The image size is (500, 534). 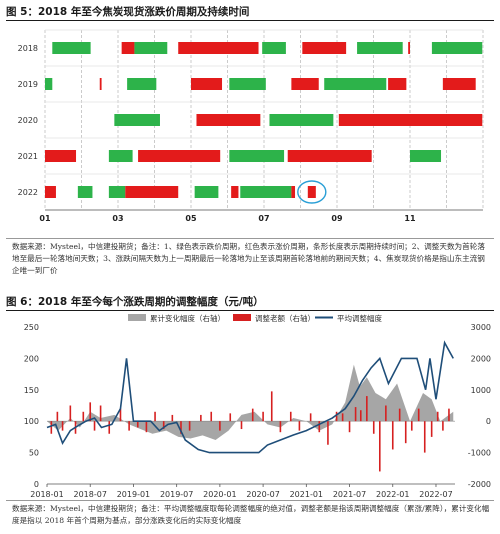 What do you see at coordinates (28, 48) in the screenshot?
I see `year-label: 2018` at bounding box center [28, 48].